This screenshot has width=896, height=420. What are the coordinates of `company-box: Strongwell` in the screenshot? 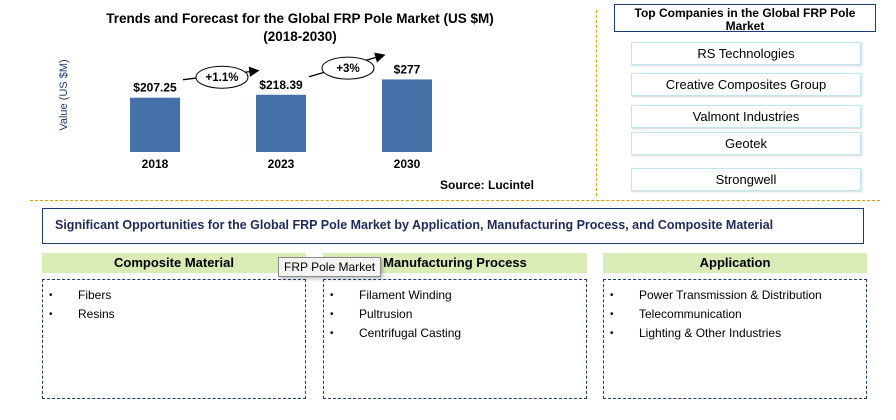 It's located at (746, 179).